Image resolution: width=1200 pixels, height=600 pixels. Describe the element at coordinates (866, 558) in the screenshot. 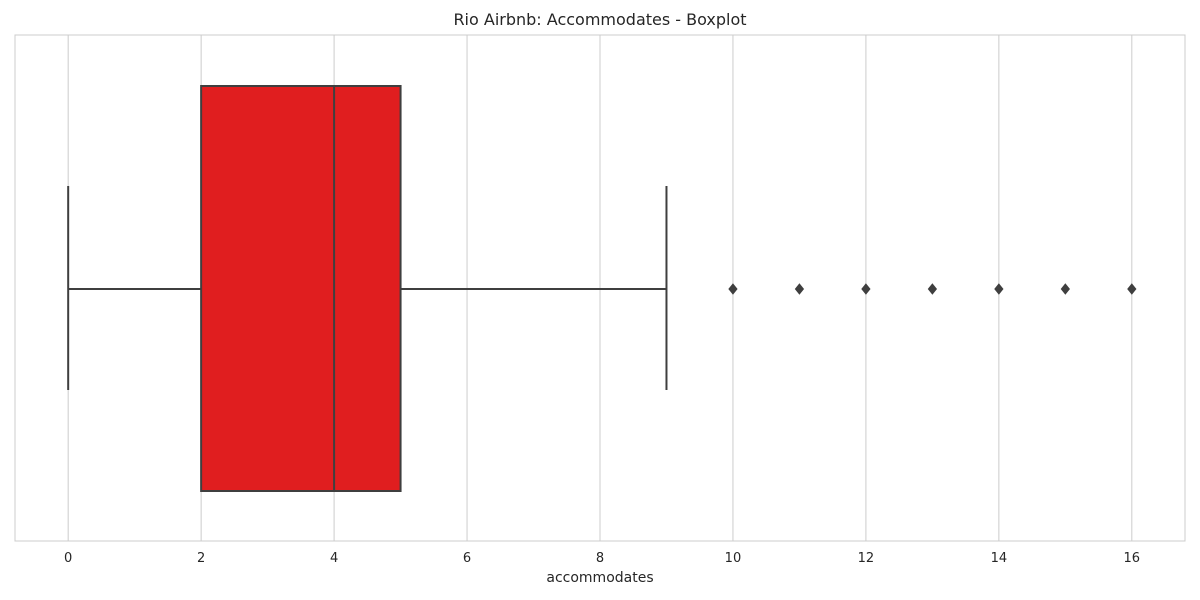

I see `x-tick-label: 12` at that location.